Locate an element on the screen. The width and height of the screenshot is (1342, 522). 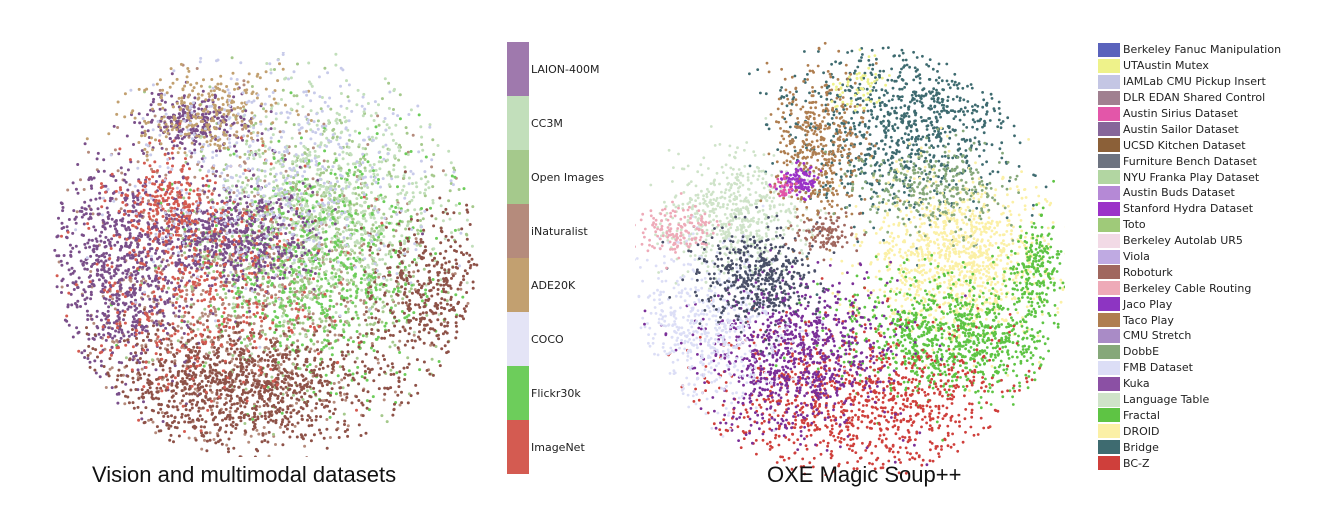
legend-item: Fractal is located at coordinates (1216, 415).